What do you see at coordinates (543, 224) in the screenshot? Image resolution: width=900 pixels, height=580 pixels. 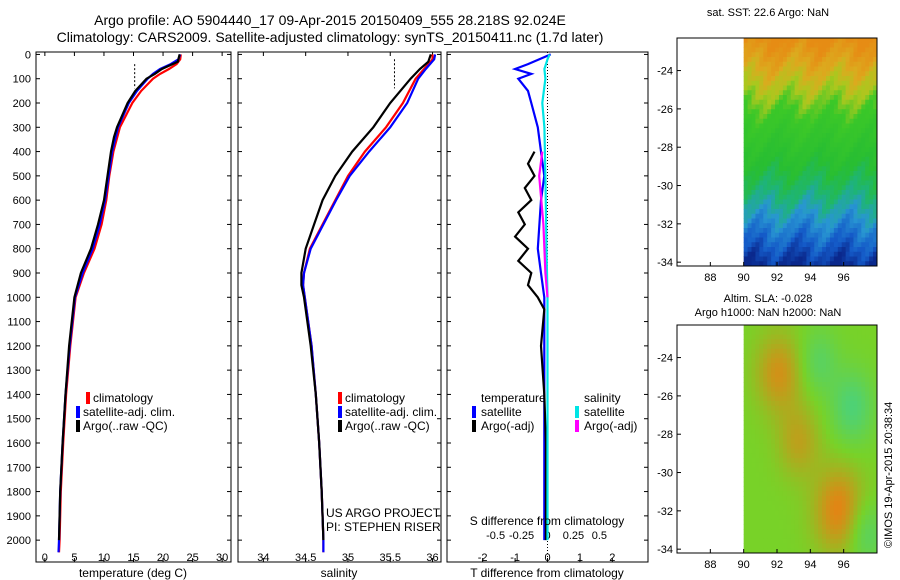 I see `series-line-s-argo-adj-` at bounding box center [543, 224].